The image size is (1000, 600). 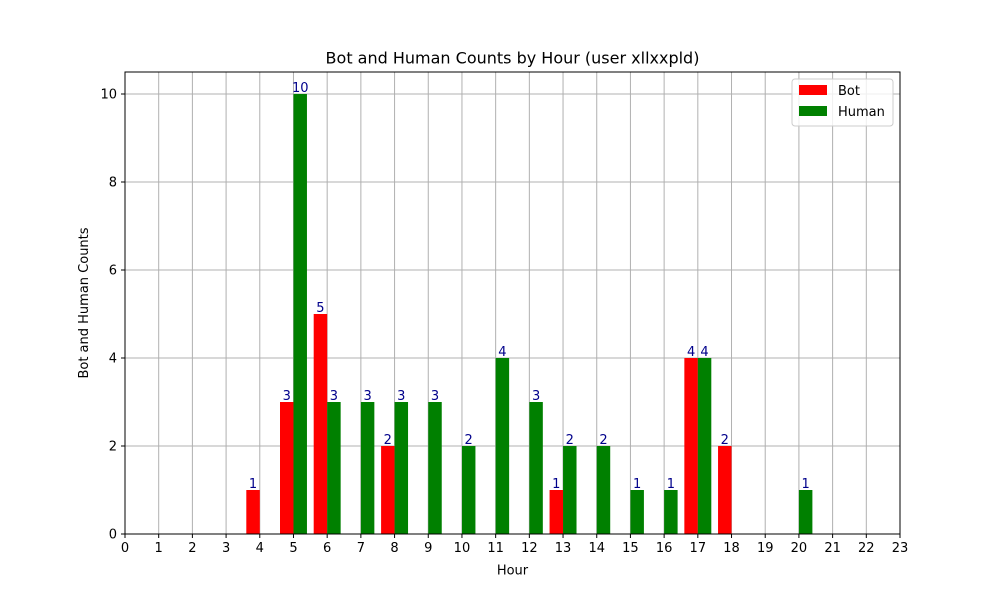 I want to click on x-tick-label: 13, so click(x=563, y=548).